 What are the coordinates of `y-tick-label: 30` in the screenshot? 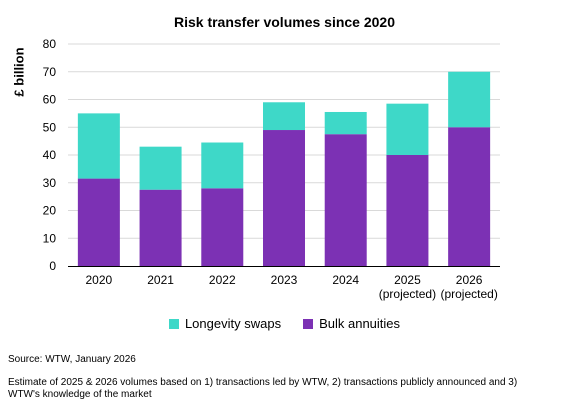 It's located at (50, 183).